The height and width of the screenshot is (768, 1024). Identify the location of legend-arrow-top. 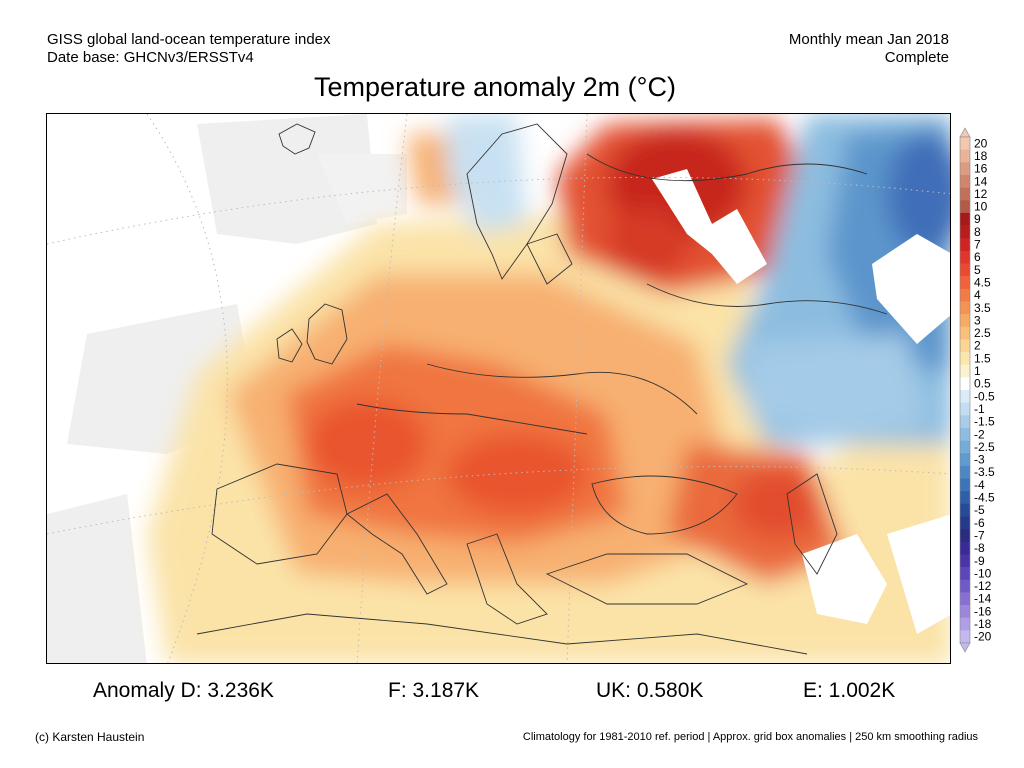
(965, 132).